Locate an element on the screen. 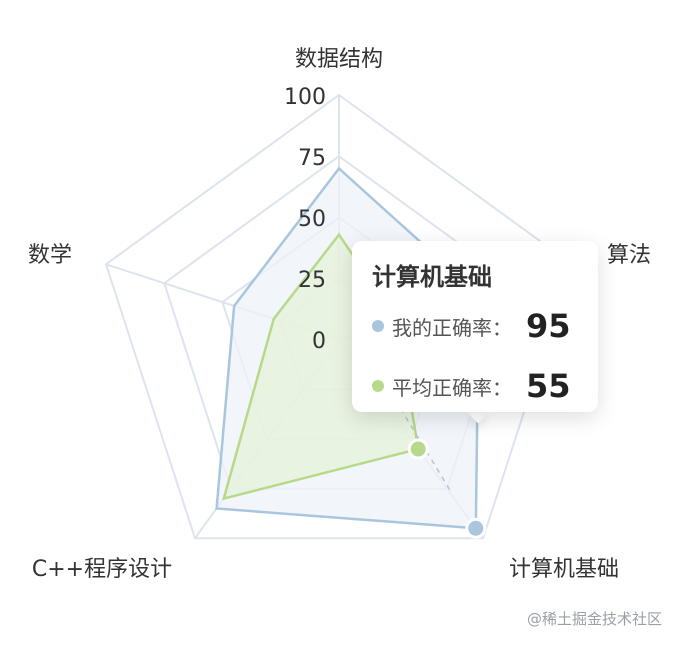  series-dot-avg is located at coordinates (378, 386).